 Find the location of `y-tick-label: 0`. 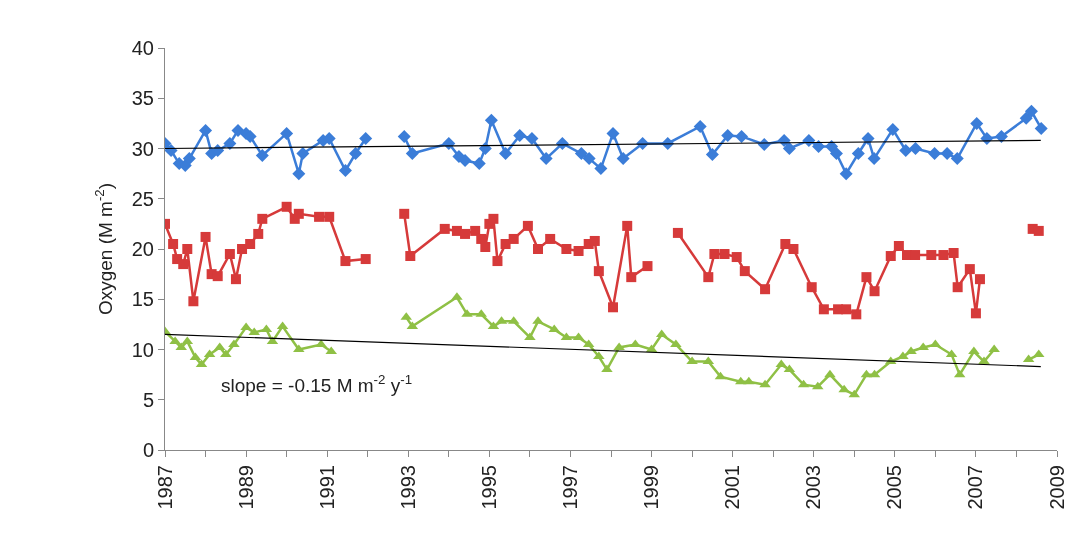

y-tick-label: 0 is located at coordinates (148, 450).